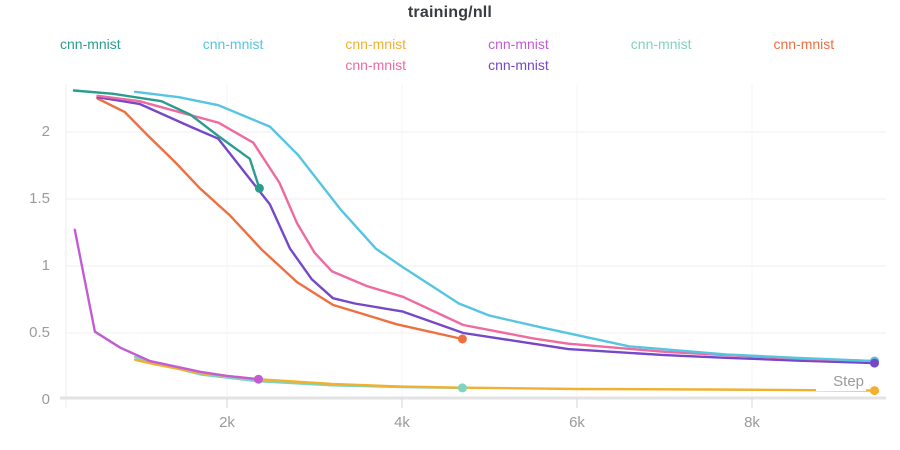 This screenshot has width=900, height=450. Describe the element at coordinates (661, 44) in the screenshot. I see `legend-item-4: cnn-mnist` at that location.